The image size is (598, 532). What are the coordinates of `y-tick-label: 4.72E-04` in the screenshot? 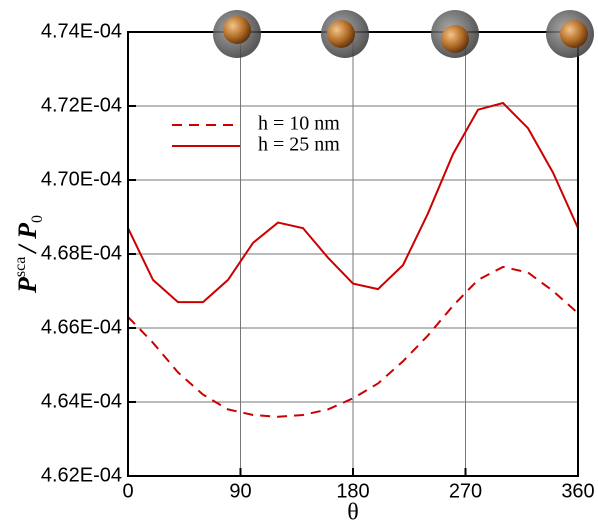 It's located at (81, 105).